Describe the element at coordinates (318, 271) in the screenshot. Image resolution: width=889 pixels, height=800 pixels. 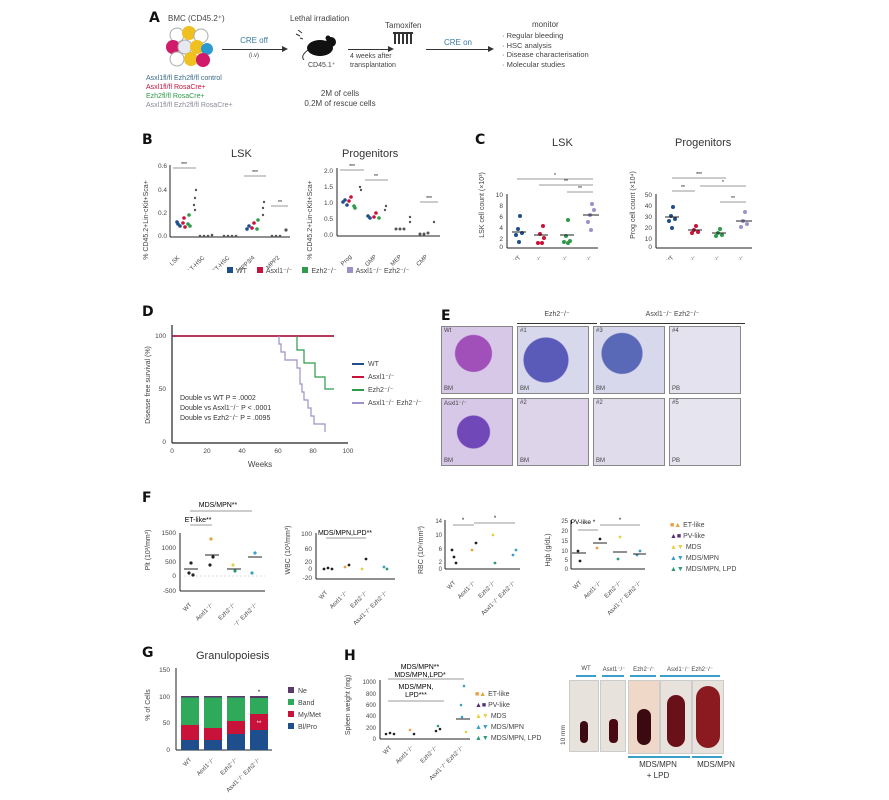
I see `legend-b: WT Asxl1⁻/⁻ Ezh2⁻/⁻ Asxl1⁻/⁻ Ezh2⁻/⁻` at that location.